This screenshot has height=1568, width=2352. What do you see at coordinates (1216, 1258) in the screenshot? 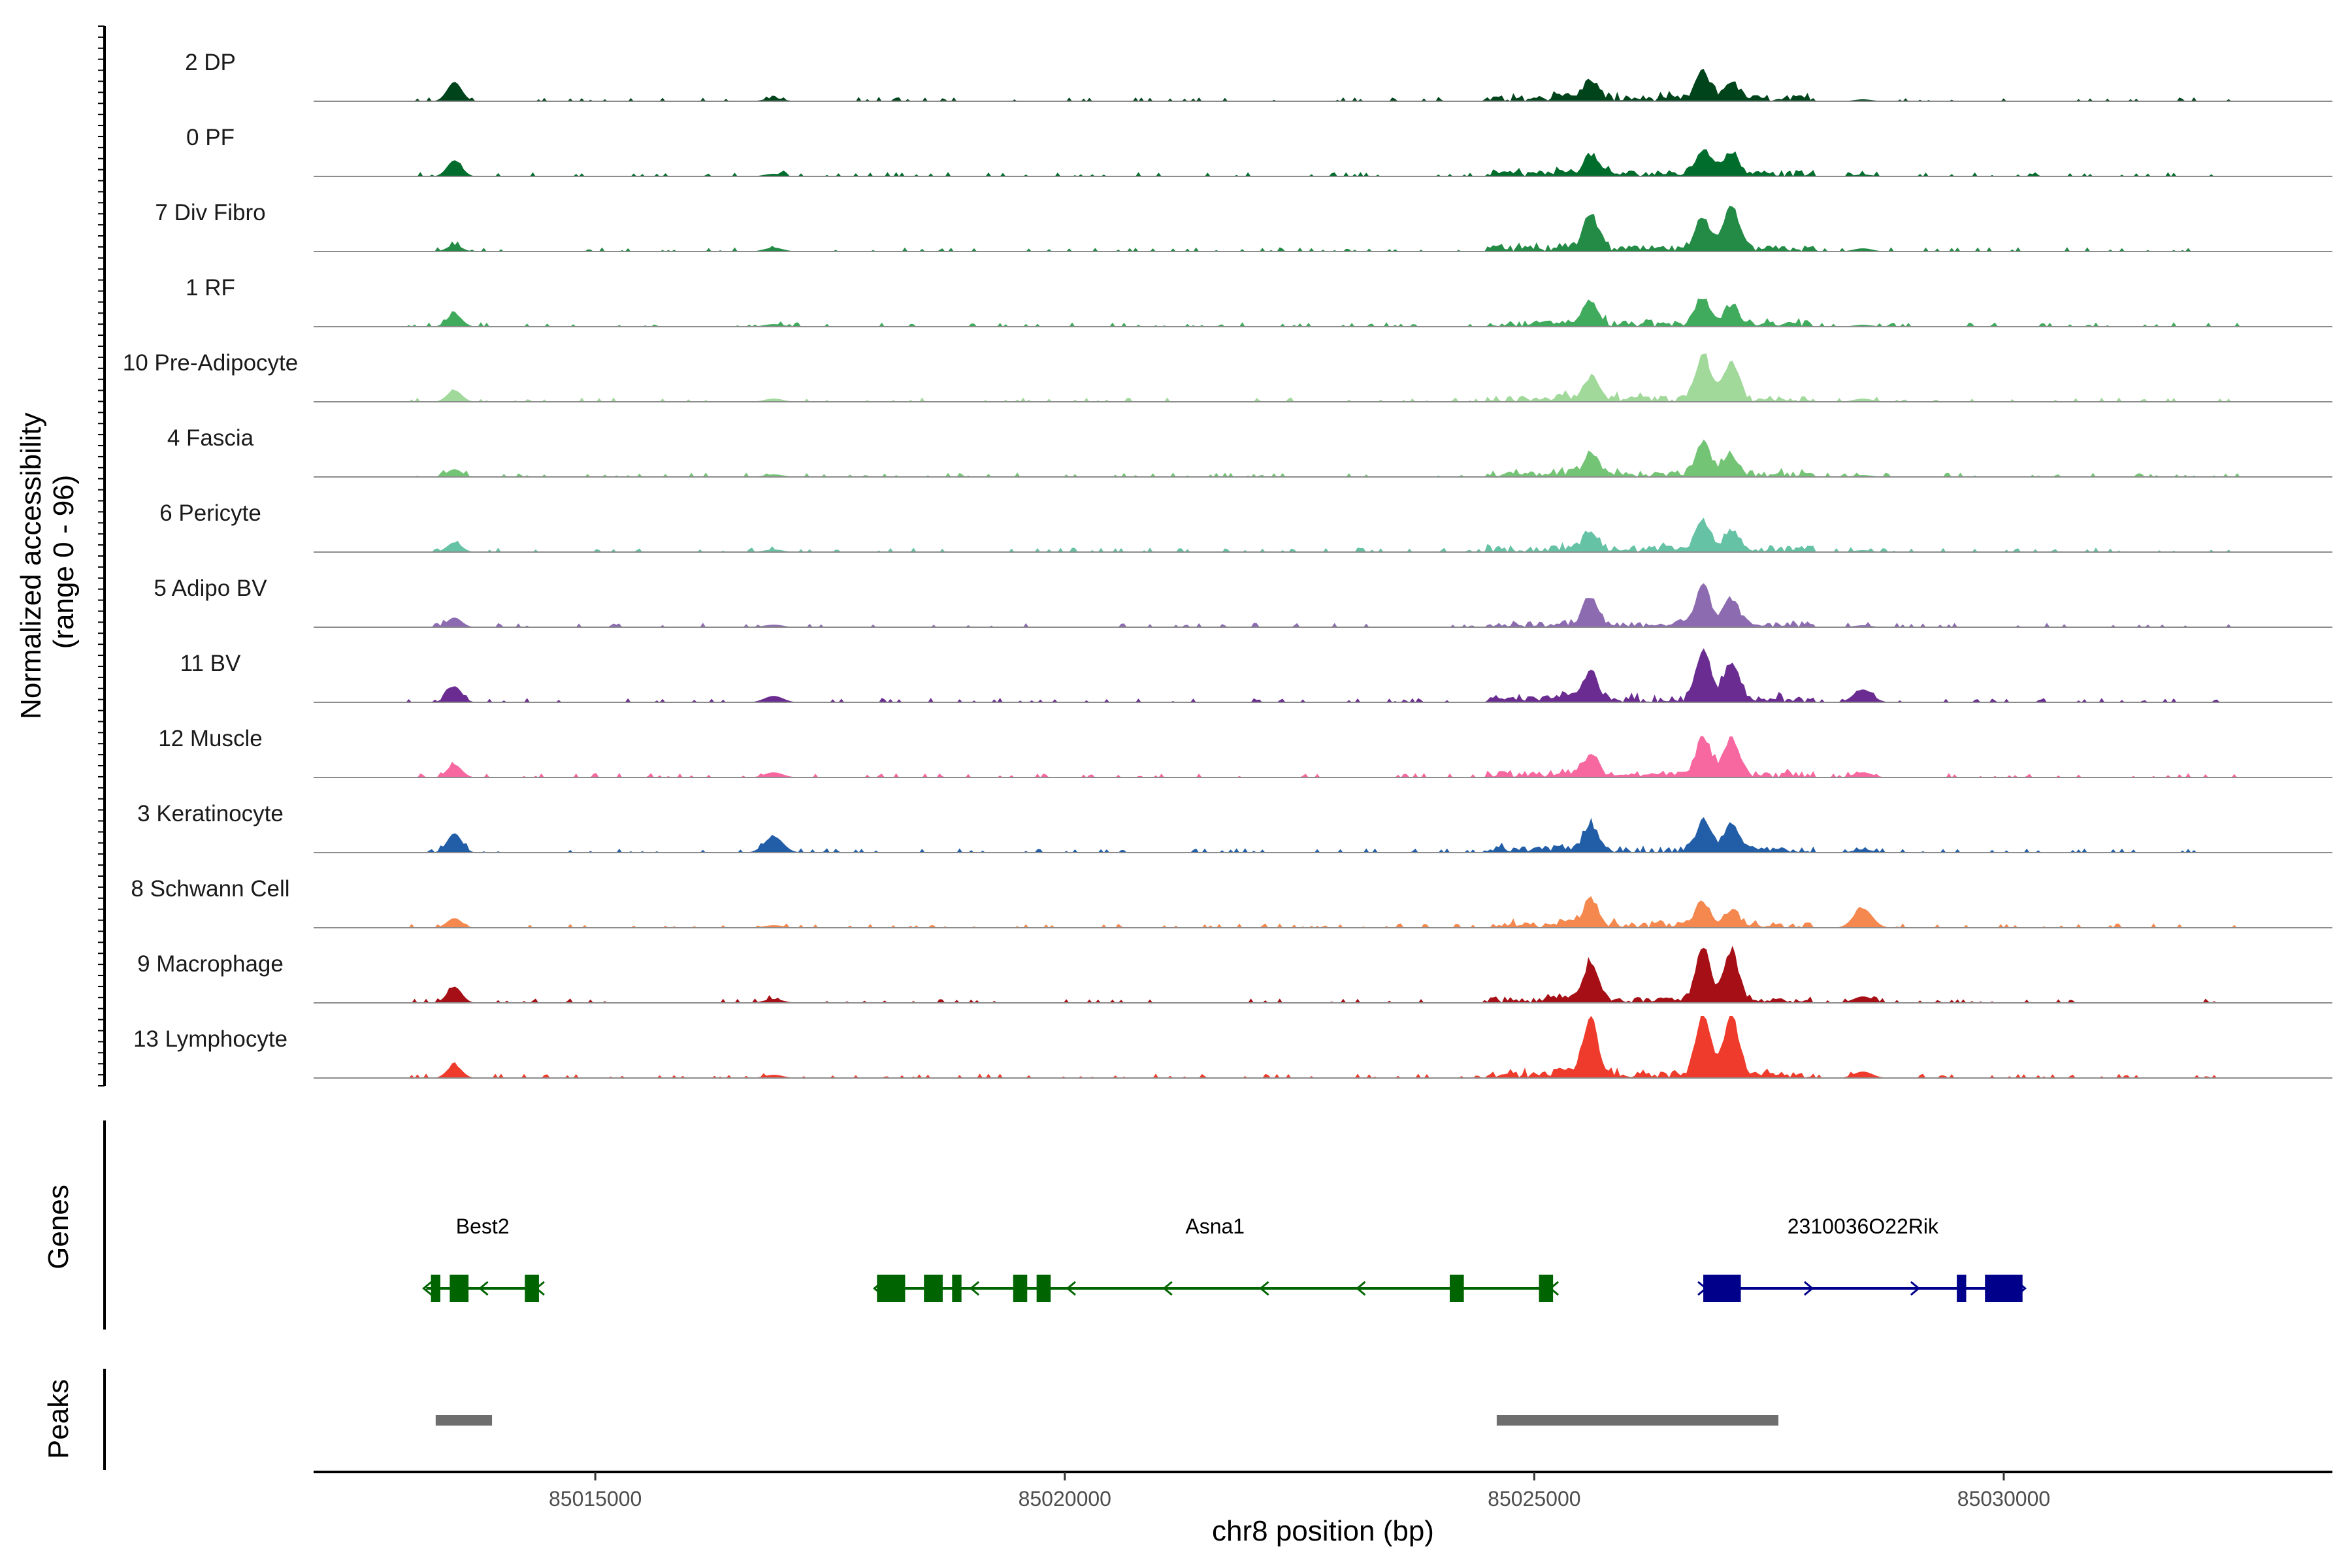
I see `gene-Asna1: Asna1` at bounding box center [1216, 1258].